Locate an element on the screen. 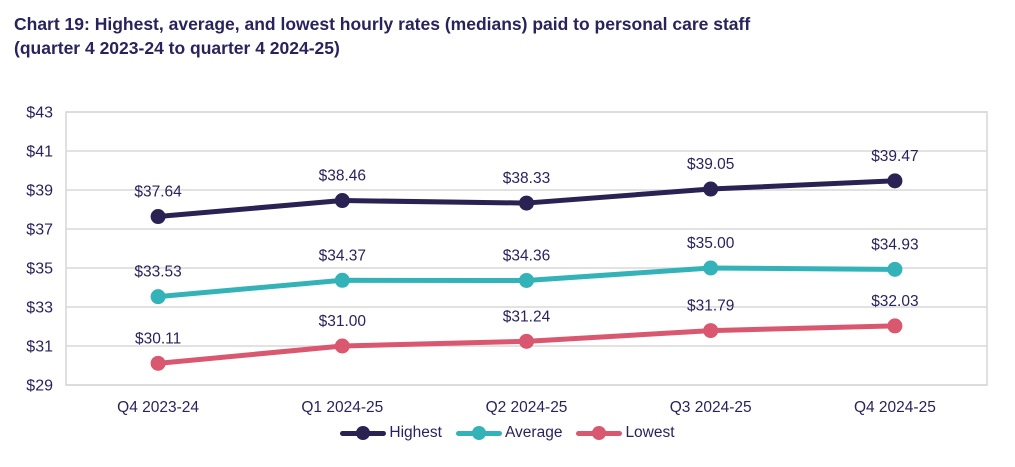 Image resolution: width=1015 pixels, height=467 pixels. y-tick-label: $31 is located at coordinates (39, 347).